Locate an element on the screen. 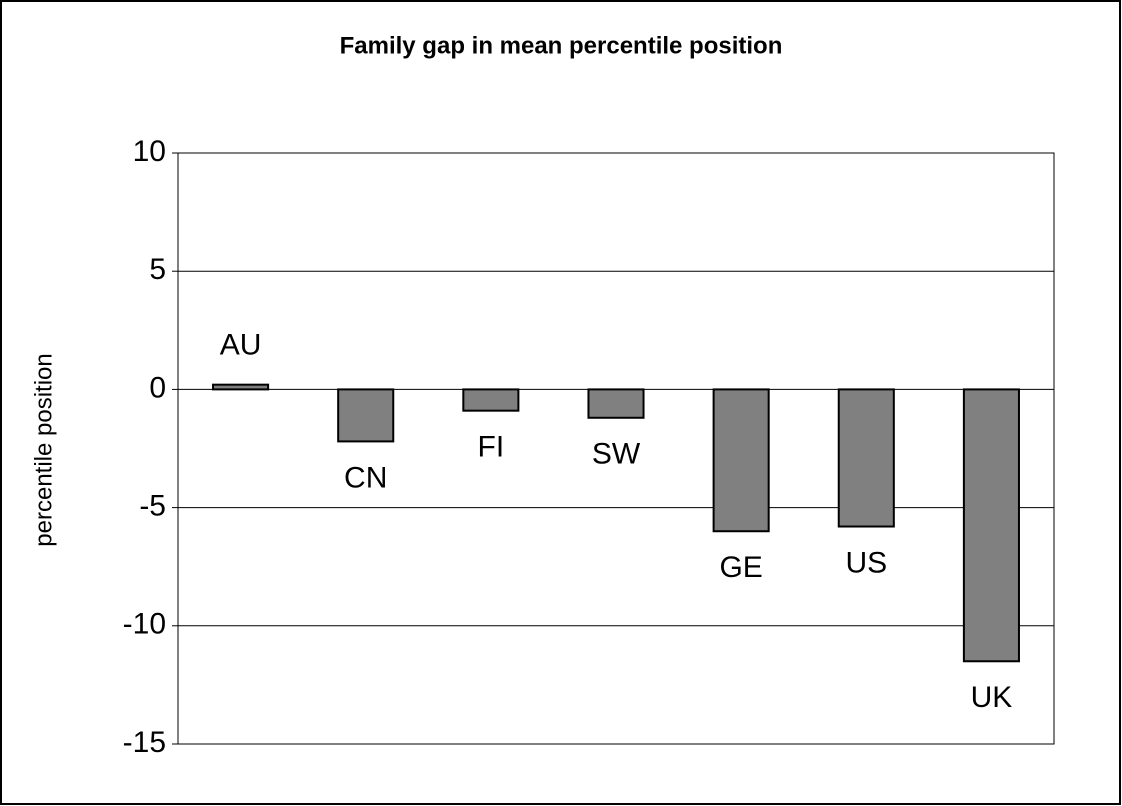 The height and width of the screenshot is (806, 1122). y-tick-label: -15 is located at coordinates (144, 742).